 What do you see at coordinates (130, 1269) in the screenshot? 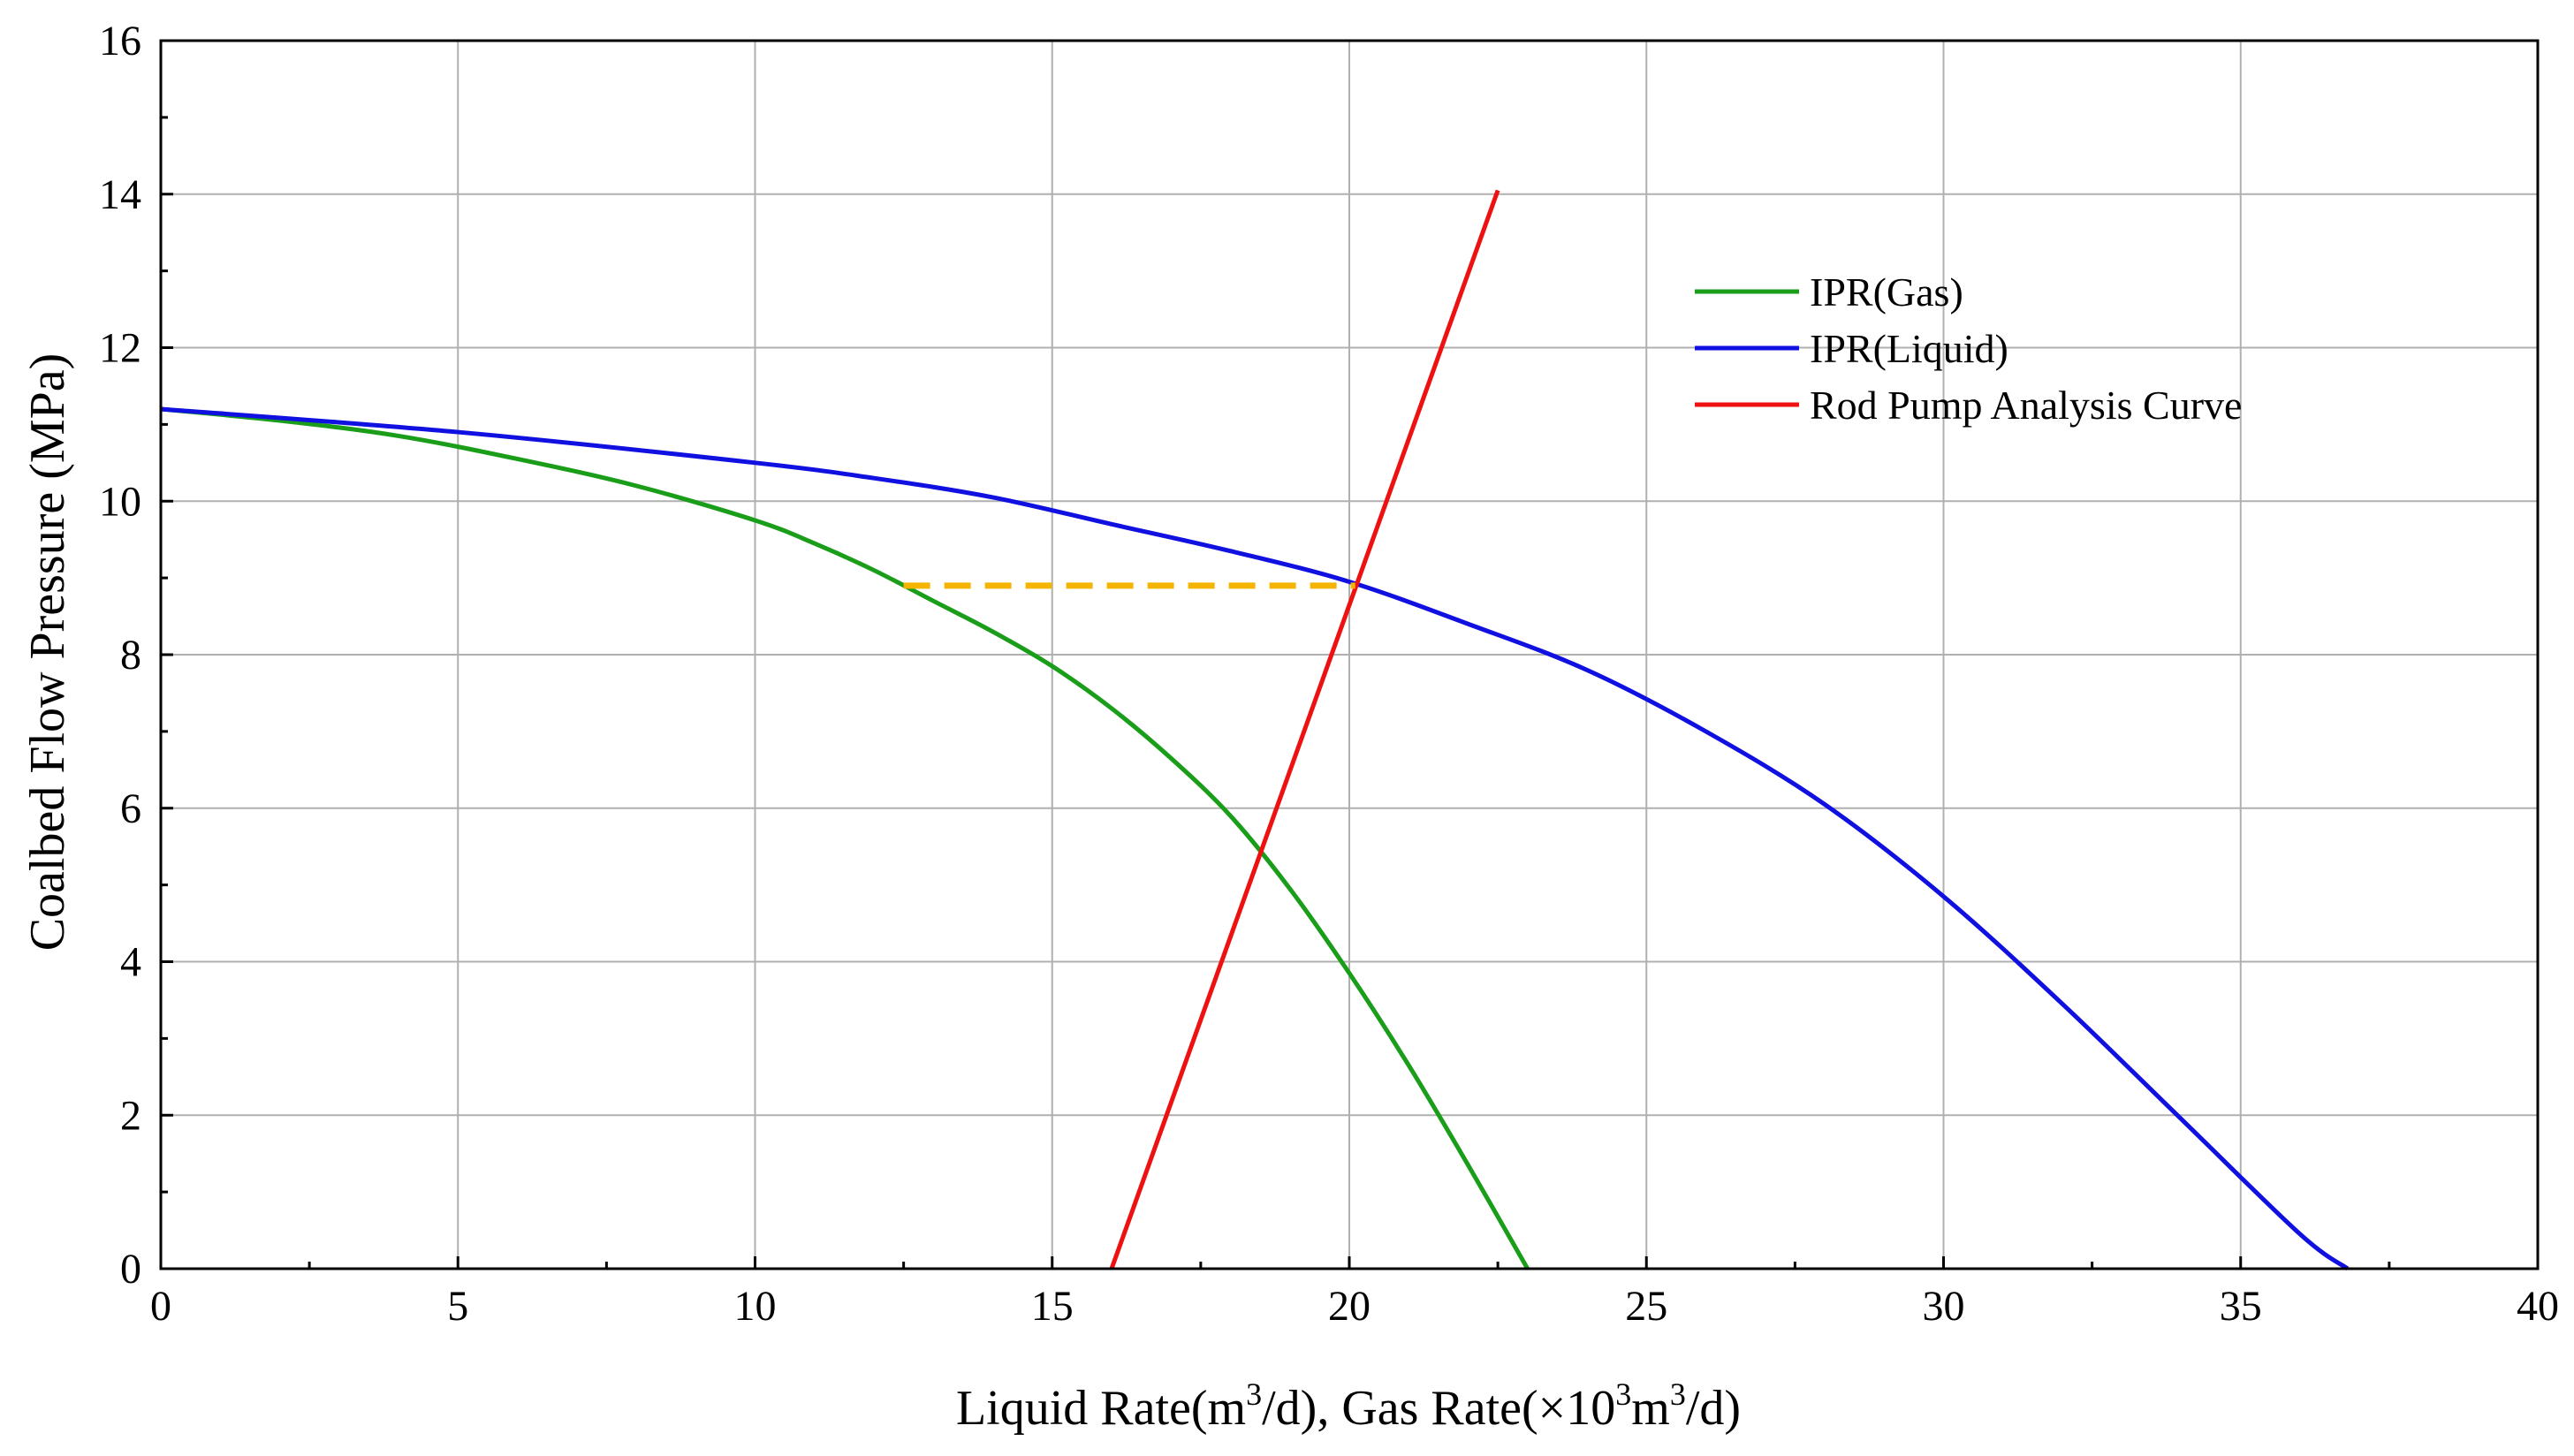
I see `y-tick-label: 0` at bounding box center [130, 1269].